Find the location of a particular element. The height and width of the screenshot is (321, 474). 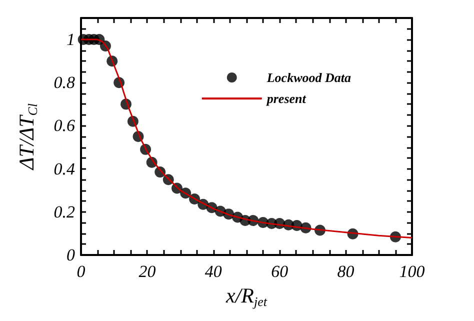

legend-label: Lockwood Data is located at coordinates (309, 77).